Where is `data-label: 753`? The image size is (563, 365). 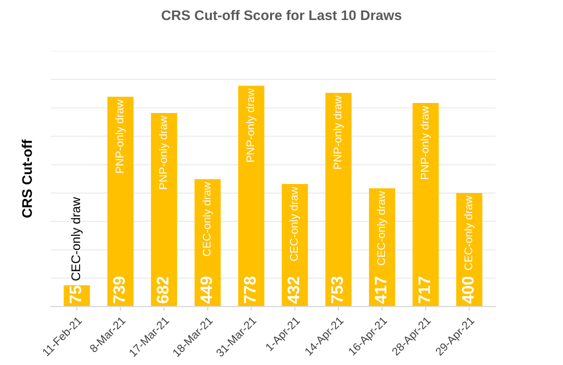
data-label: 753 is located at coordinates (337, 290).